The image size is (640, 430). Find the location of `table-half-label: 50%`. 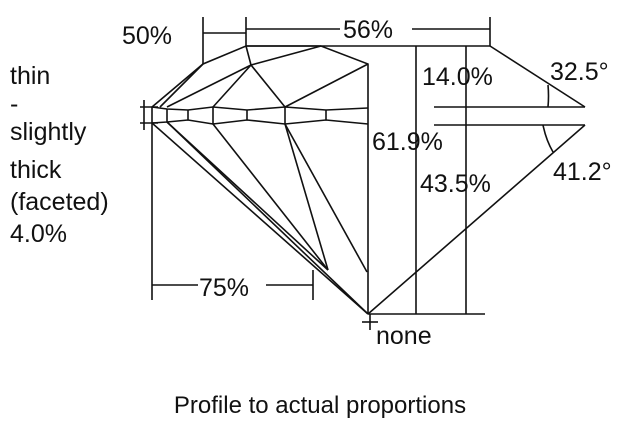

table-half-label: 50% is located at coordinates (147, 36).